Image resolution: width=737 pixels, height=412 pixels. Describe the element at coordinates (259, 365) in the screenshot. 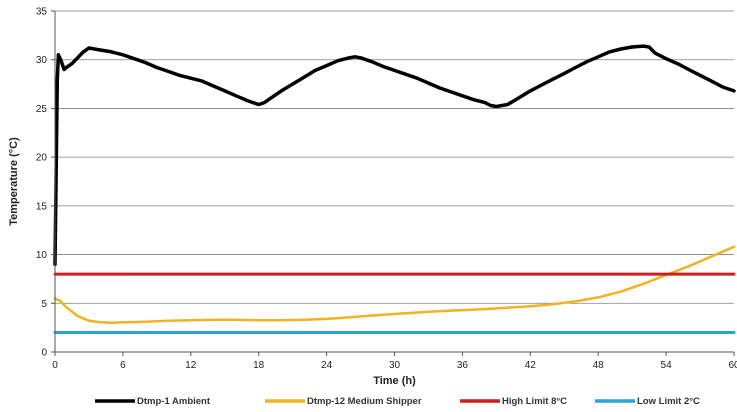

I see `x-tick-label: 18` at that location.